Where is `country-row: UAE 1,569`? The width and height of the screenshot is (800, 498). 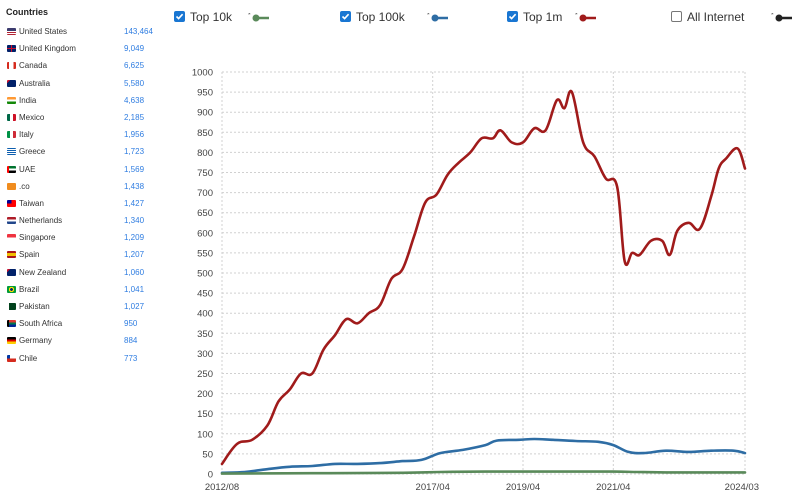 country-row: UAE 1,569 is located at coordinates (82, 170).